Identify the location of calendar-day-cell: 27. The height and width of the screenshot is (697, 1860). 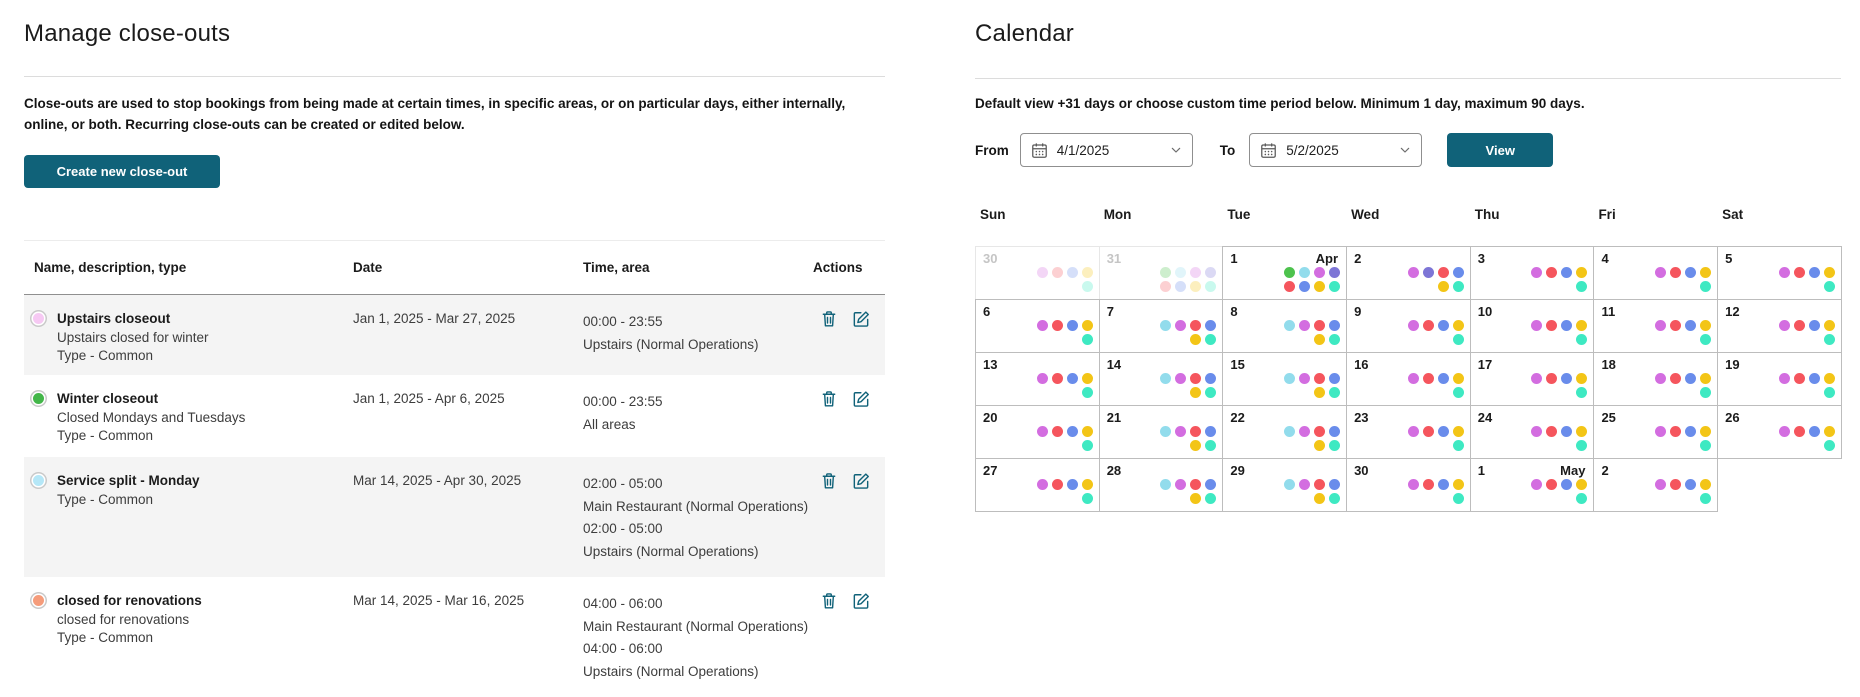
(1037, 485).